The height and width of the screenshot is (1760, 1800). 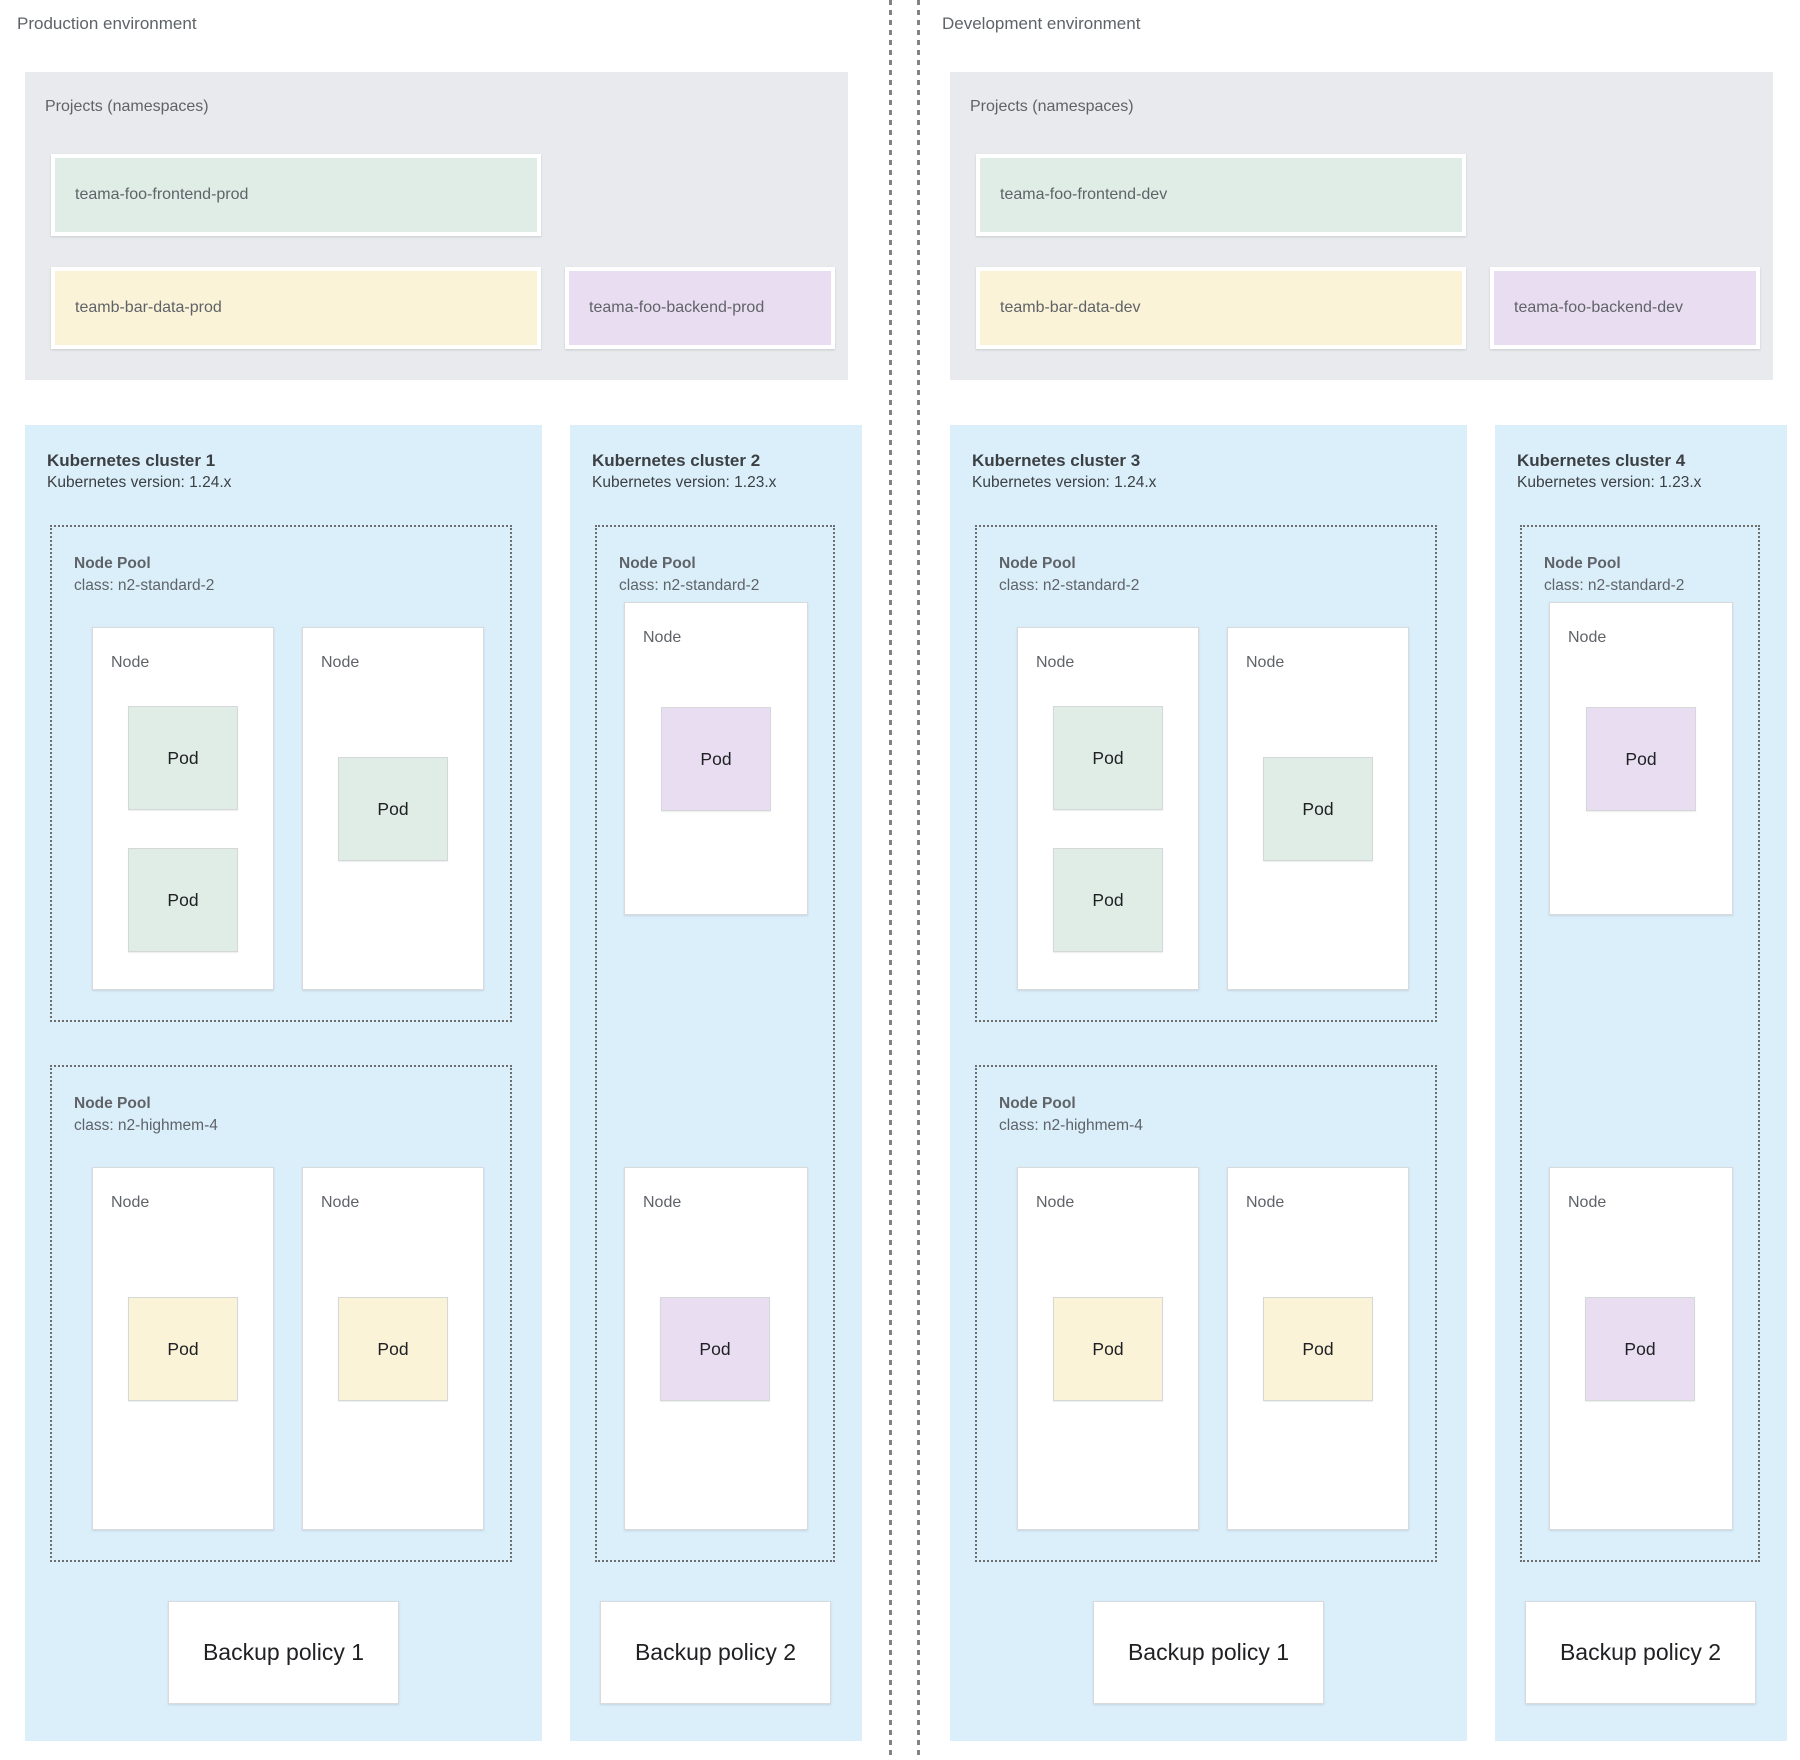 What do you see at coordinates (131, 460) in the screenshot?
I see `cluster-title: Kubernetes cluster 1` at bounding box center [131, 460].